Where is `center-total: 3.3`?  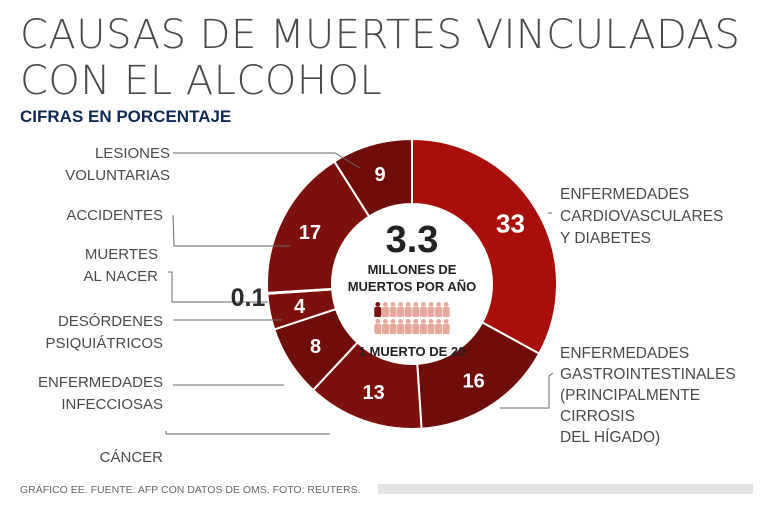
center-total: 3.3 is located at coordinates (412, 240).